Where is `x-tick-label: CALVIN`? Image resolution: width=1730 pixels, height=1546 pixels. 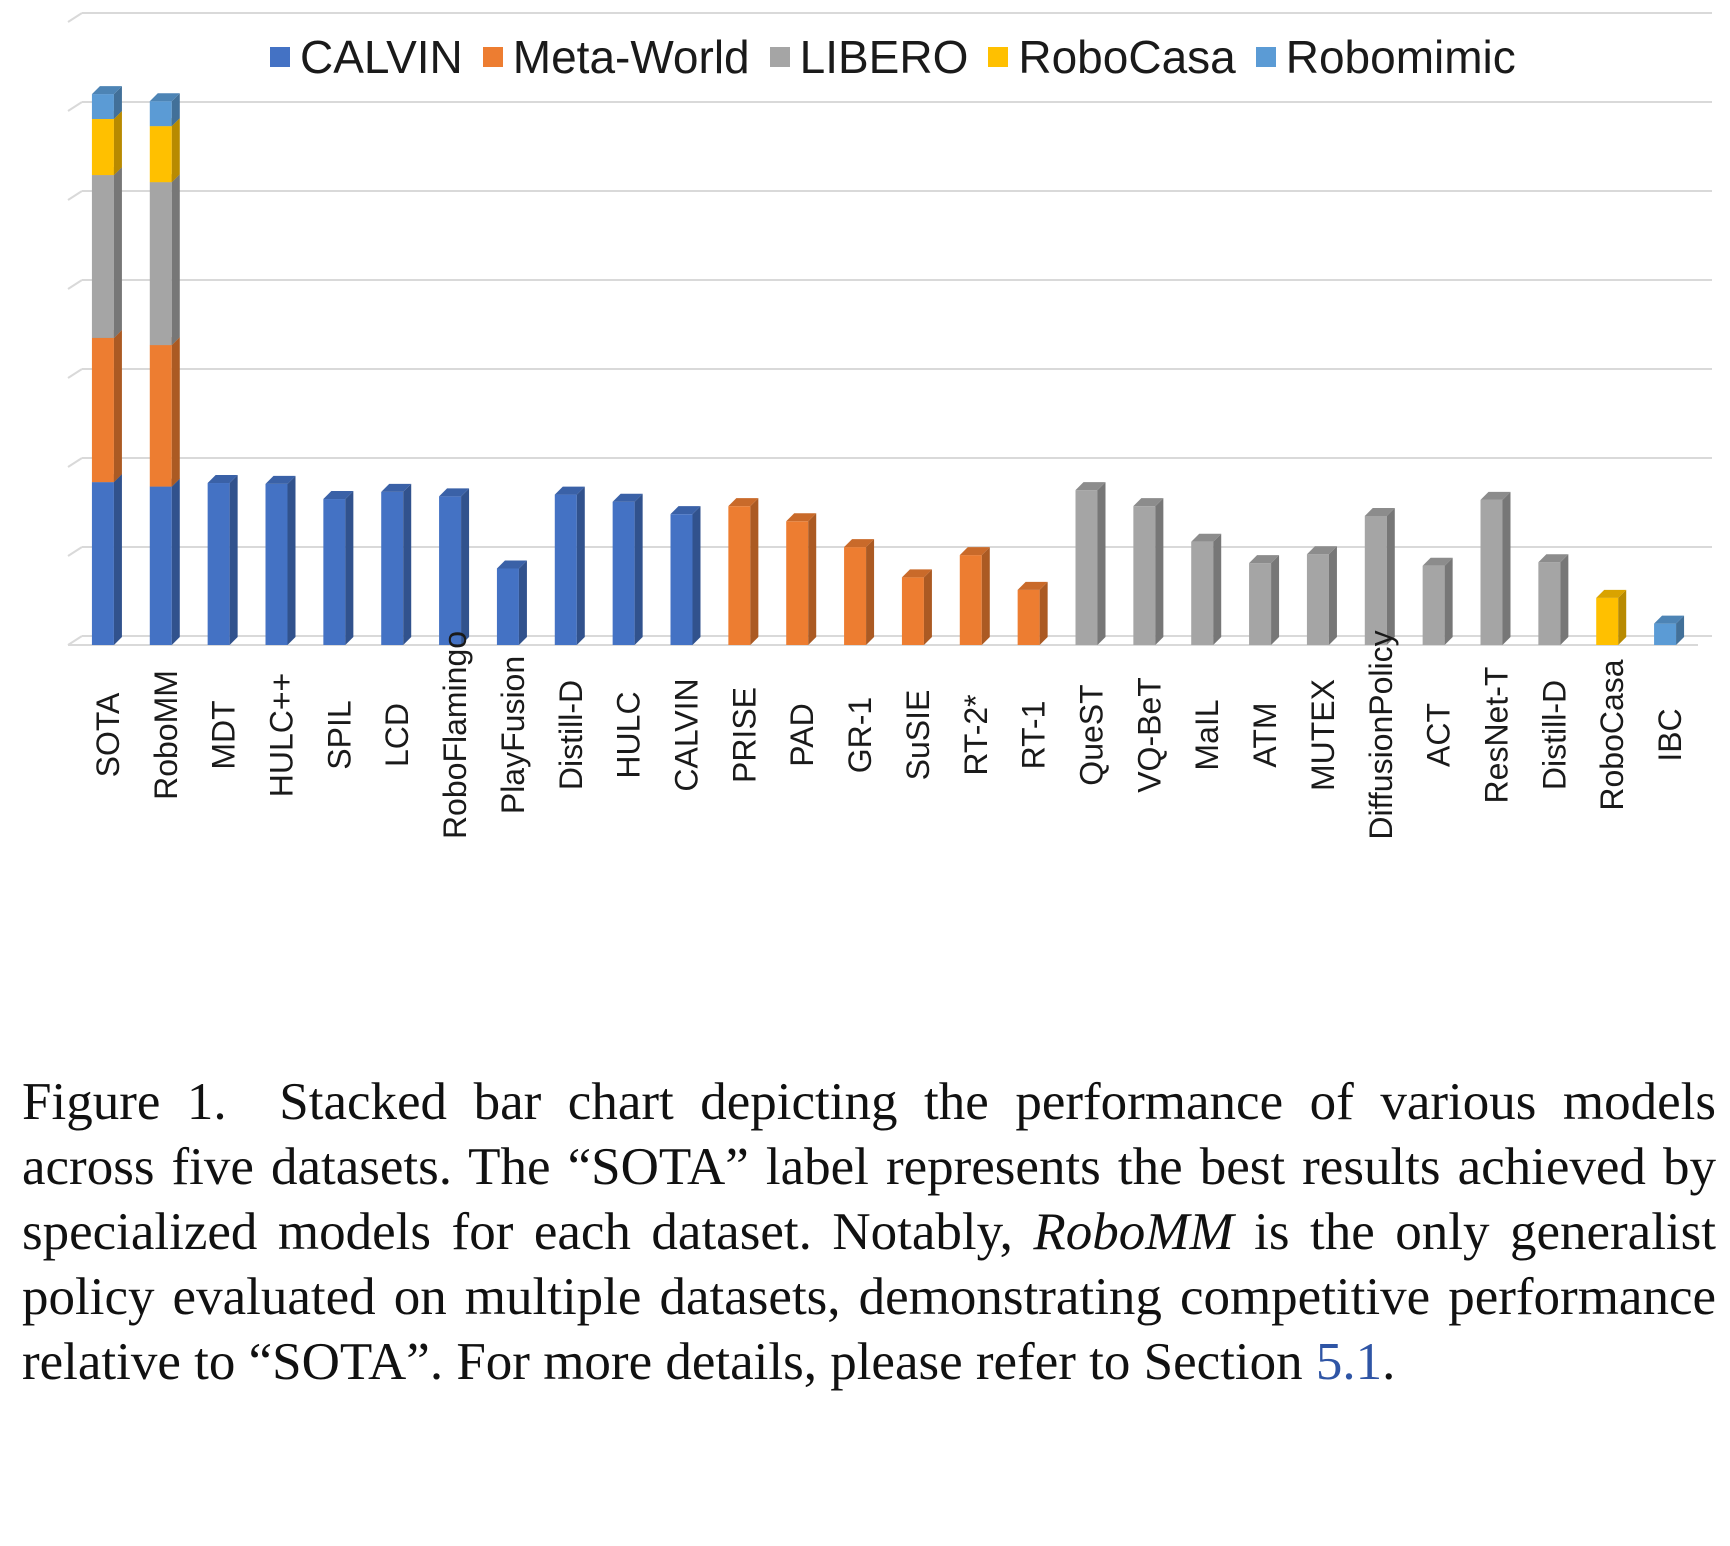 x-tick-label: CALVIN is located at coordinates (687, 734).